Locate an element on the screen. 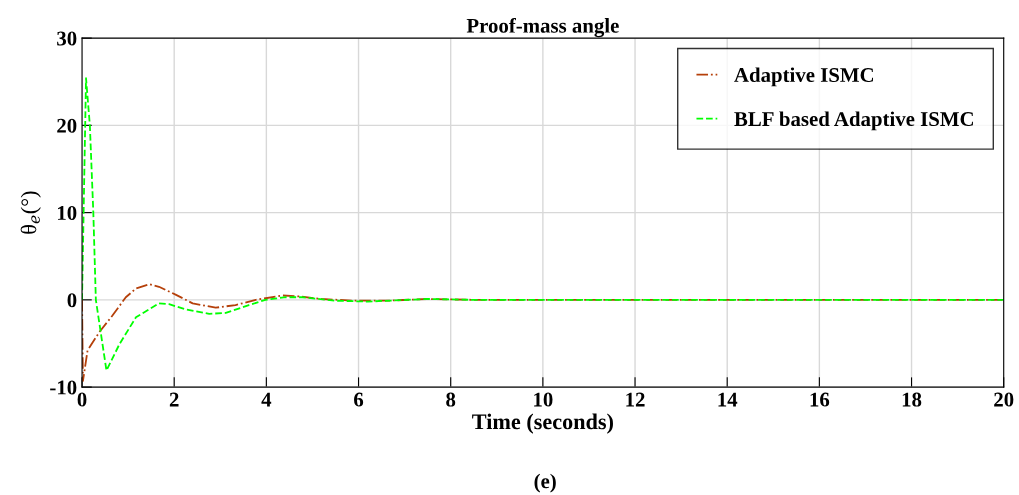 The image size is (1019, 495). x-tick-label: 18 is located at coordinates (912, 399).